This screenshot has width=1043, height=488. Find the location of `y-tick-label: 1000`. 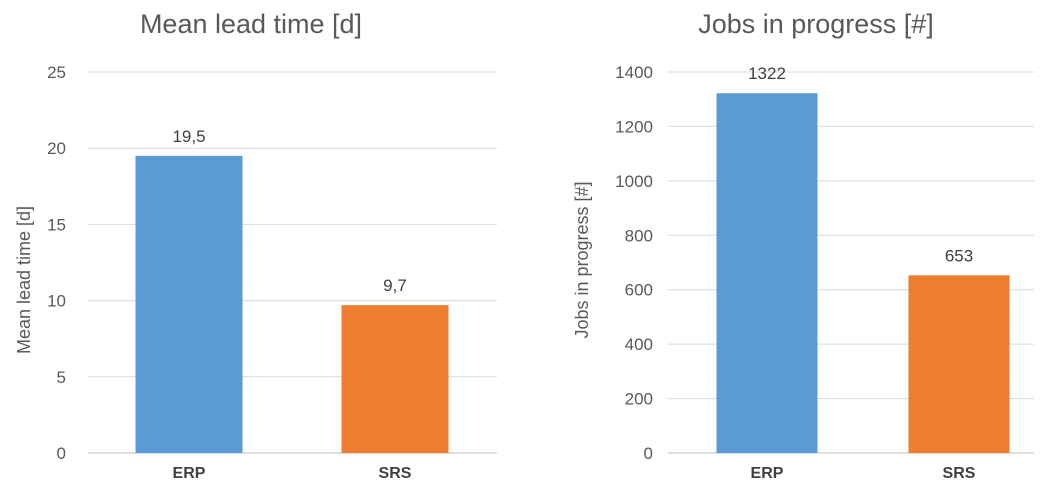

y-tick-label: 1000 is located at coordinates (634, 181).